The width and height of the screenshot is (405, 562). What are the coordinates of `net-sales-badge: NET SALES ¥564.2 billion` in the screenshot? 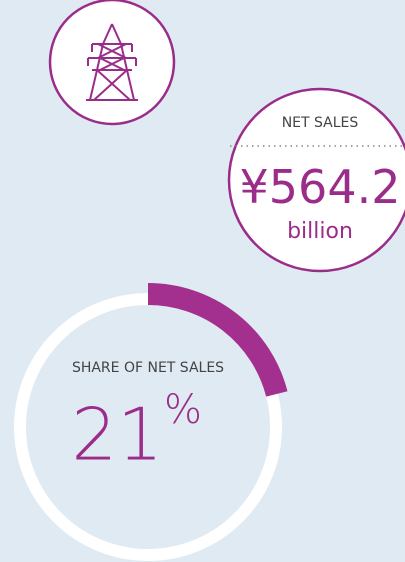 It's located at (316, 180).